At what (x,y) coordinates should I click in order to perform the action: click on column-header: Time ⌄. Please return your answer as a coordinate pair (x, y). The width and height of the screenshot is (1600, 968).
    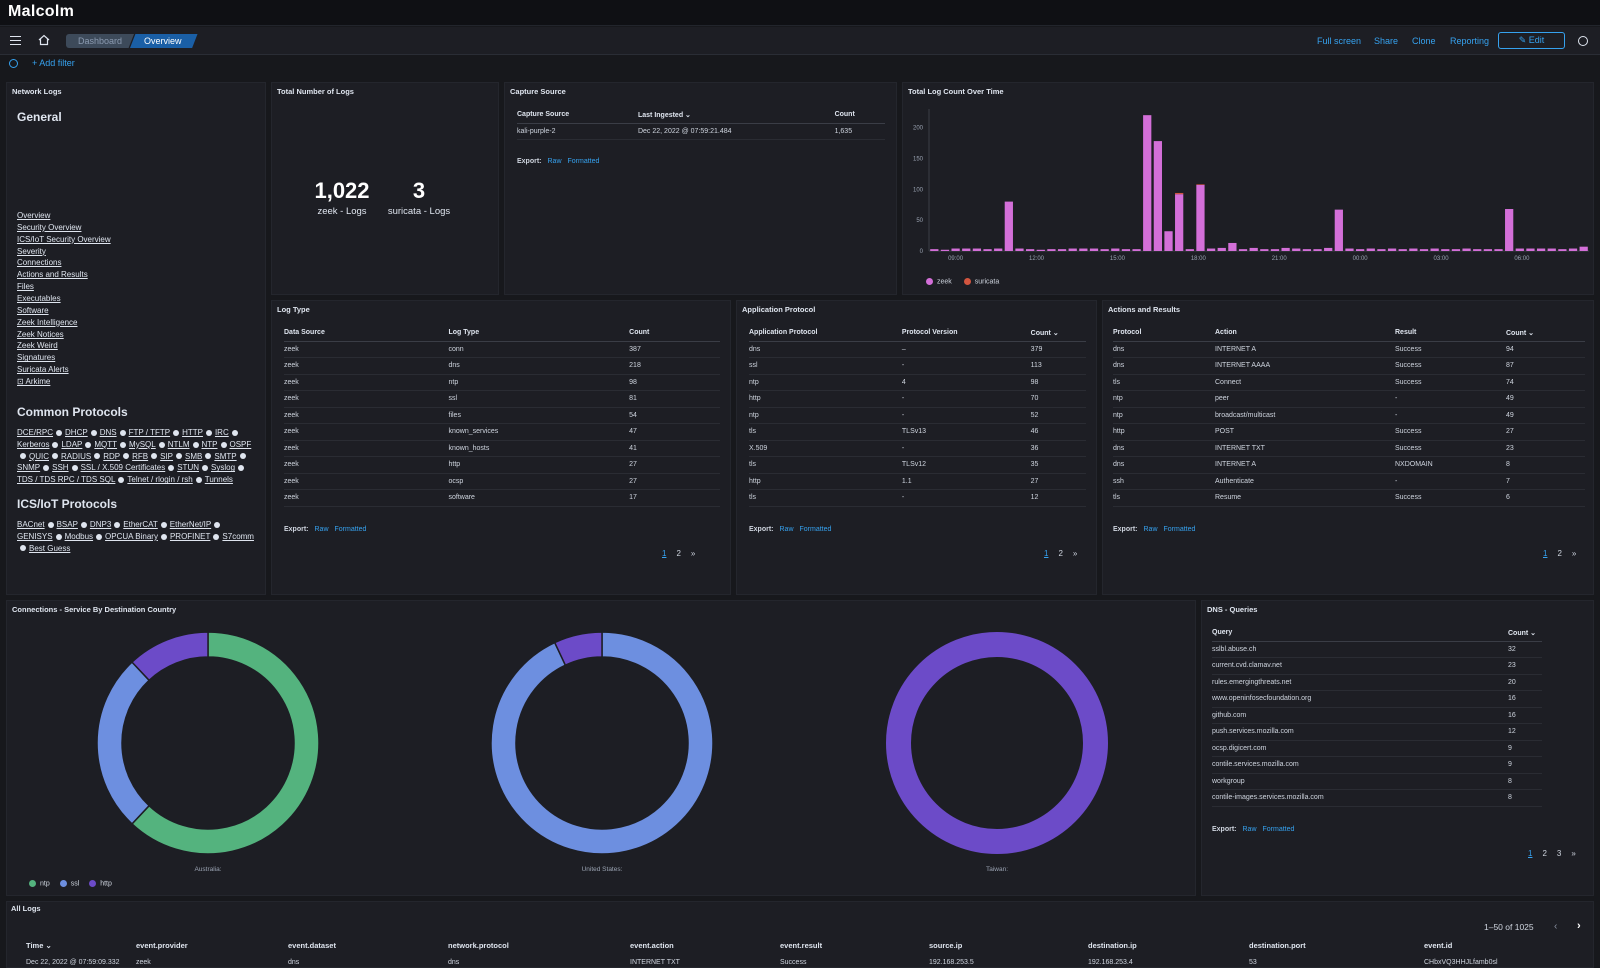
    Looking at the image, I should click on (39, 945).